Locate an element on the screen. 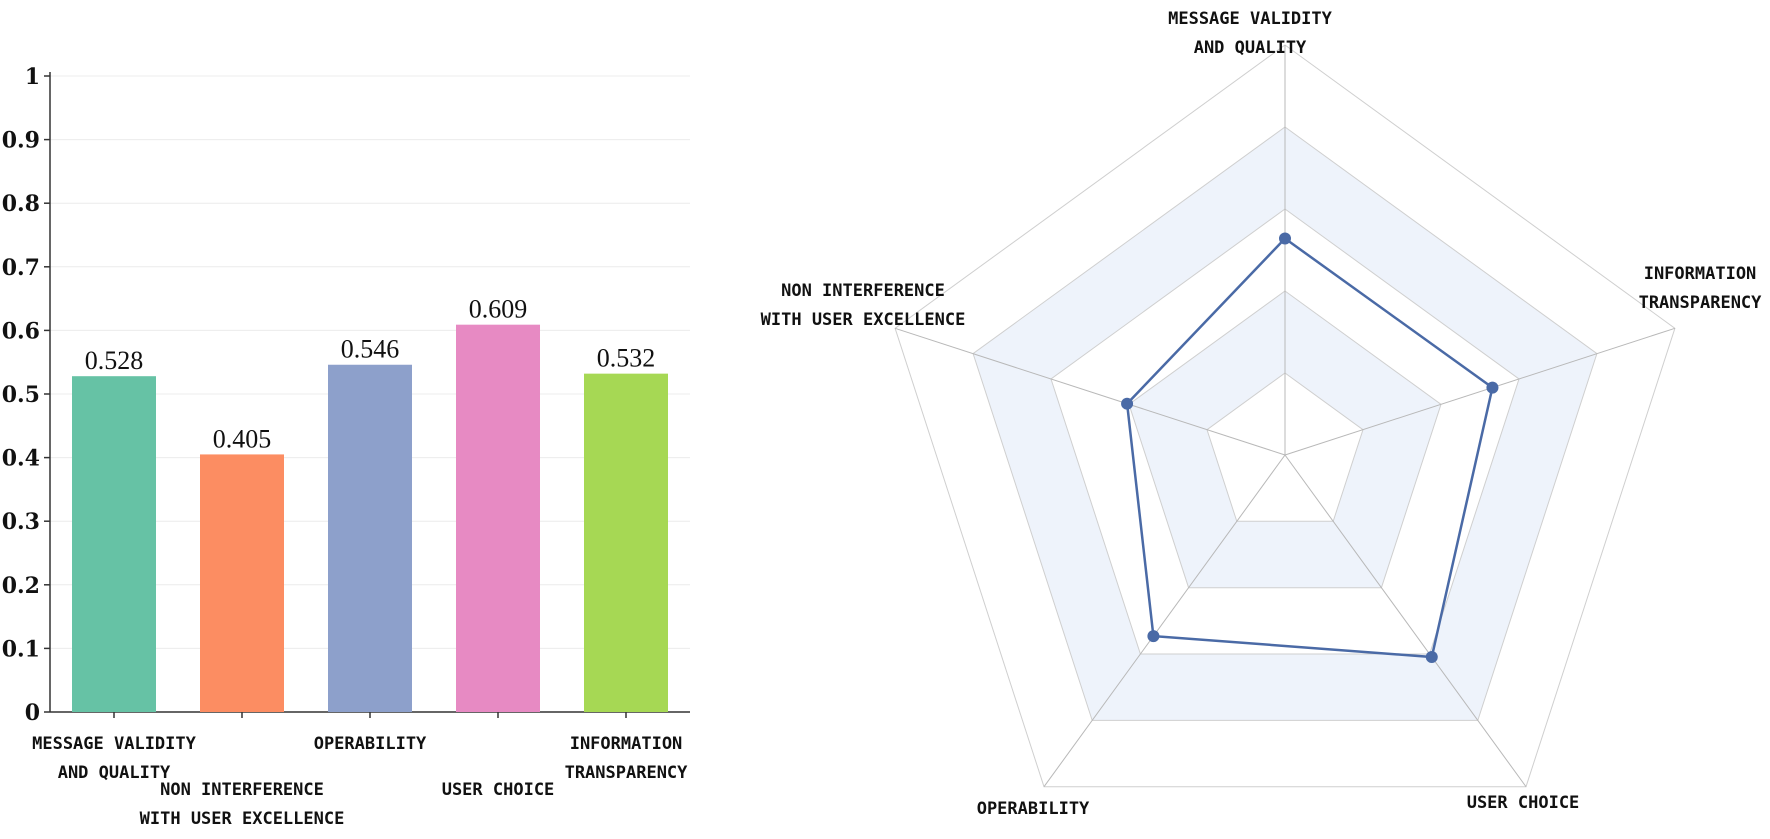 The height and width of the screenshot is (839, 1770). x-tick-label: TRANSPARENCY is located at coordinates (627, 773).